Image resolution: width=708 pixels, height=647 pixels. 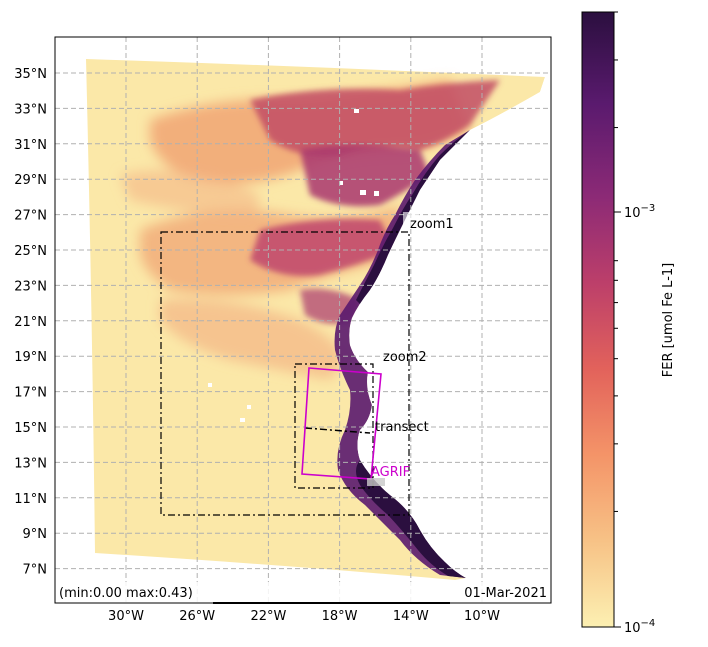 I want to click on x-tick-label: 14°W, so click(x=411, y=616).